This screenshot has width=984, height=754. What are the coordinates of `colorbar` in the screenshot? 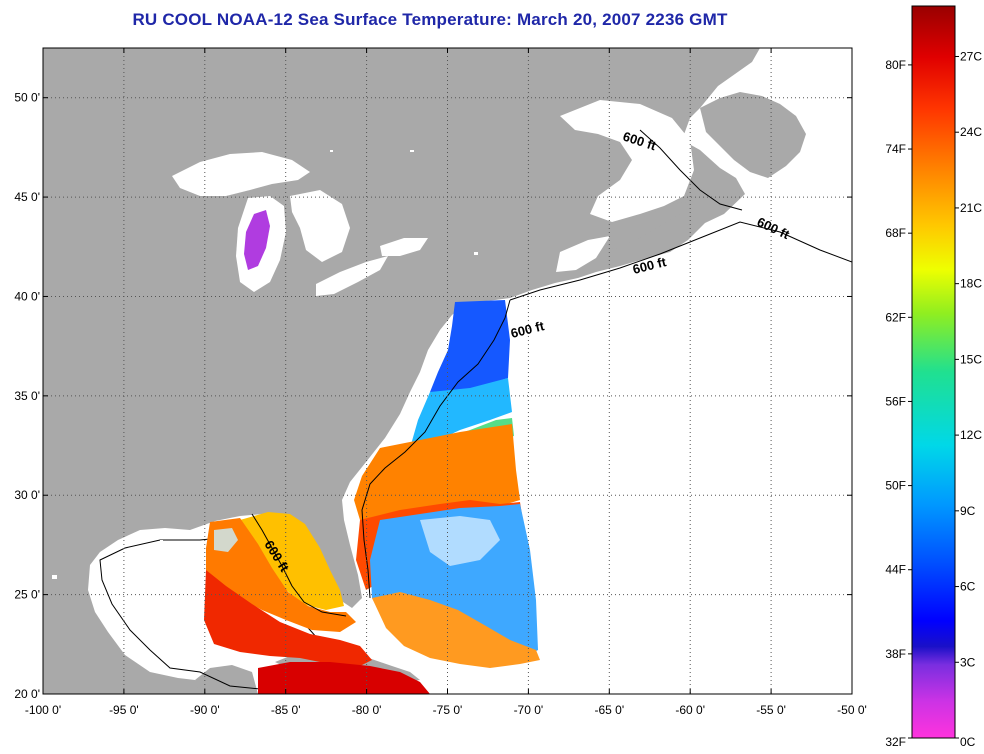 It's located at (933, 372).